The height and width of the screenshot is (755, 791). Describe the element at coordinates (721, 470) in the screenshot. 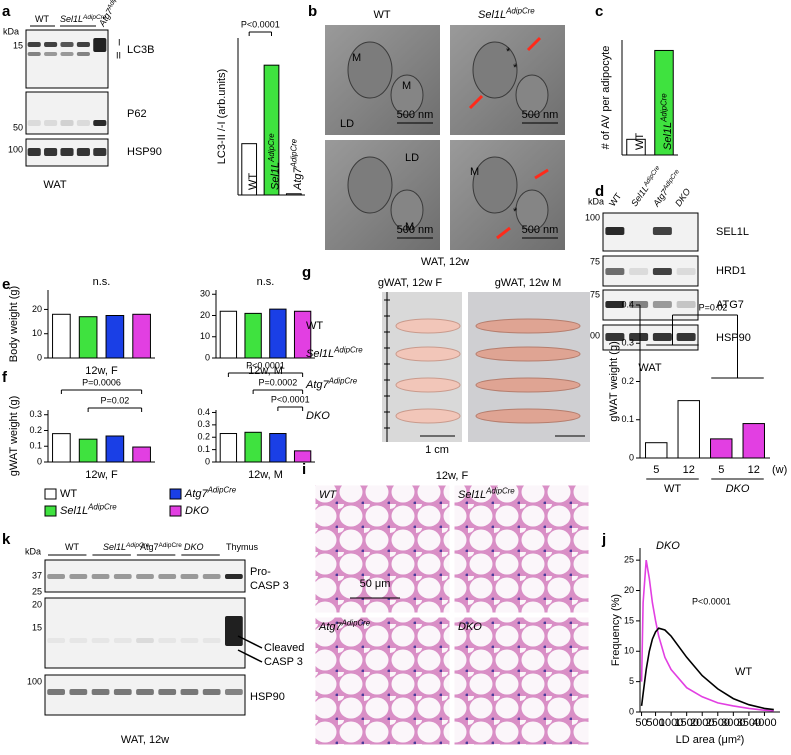

I see `x-tick-label: 5` at that location.